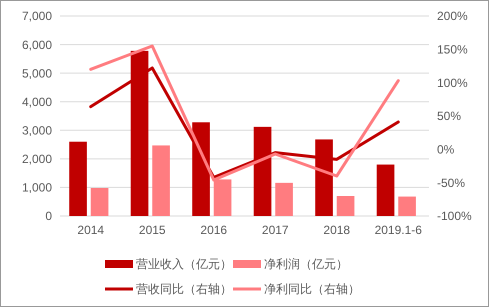 This screenshot has width=489, height=307. Describe the element at coordinates (306, 264) in the screenshot. I see `legend-label: 净利润（亿元）` at that location.